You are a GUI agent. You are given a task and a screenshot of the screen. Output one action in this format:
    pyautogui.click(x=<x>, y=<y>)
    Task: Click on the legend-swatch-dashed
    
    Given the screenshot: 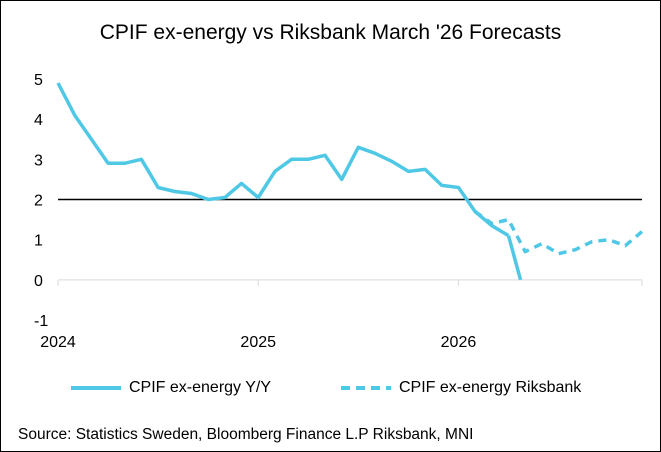 What is the action you would take?
    pyautogui.click(x=366, y=388)
    